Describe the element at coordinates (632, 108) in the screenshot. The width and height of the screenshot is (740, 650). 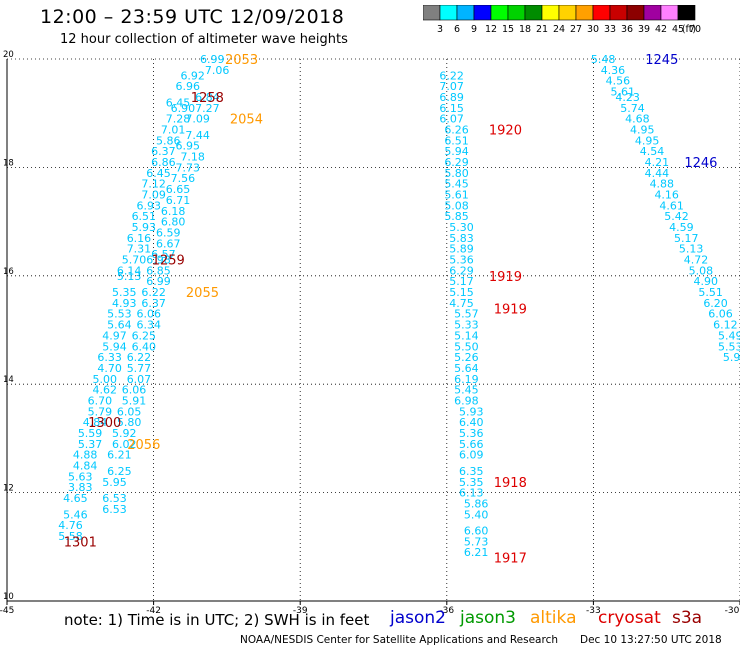
I see `wave-height-label: 5.74` at that location.